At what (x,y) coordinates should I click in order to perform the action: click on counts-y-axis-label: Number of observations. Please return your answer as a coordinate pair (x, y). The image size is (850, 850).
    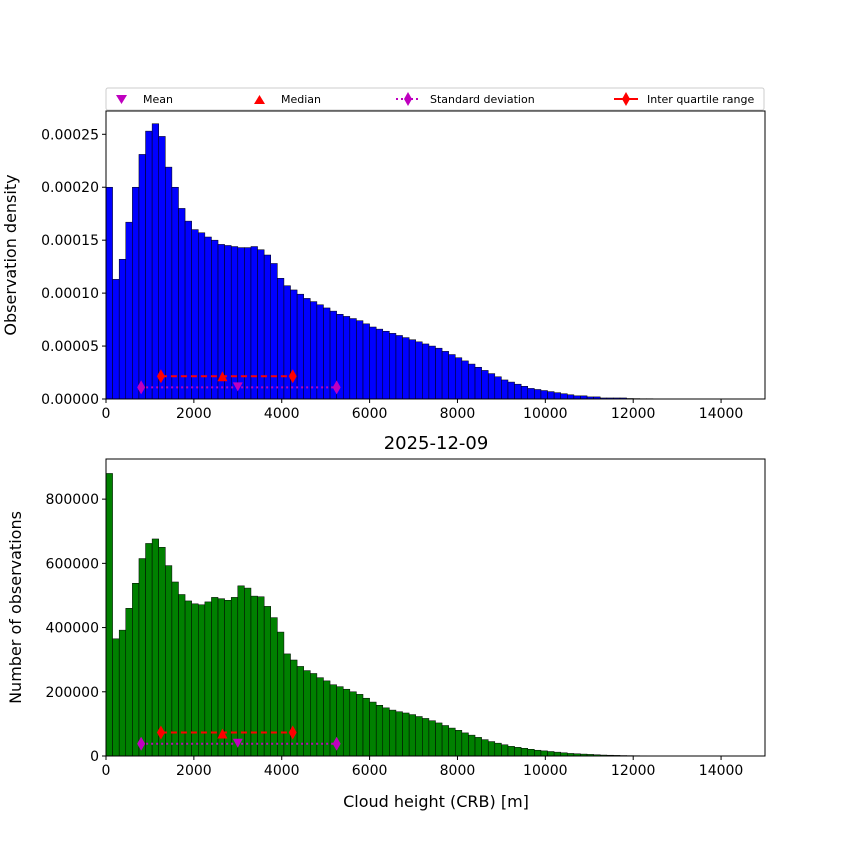
    Looking at the image, I should click on (15, 607).